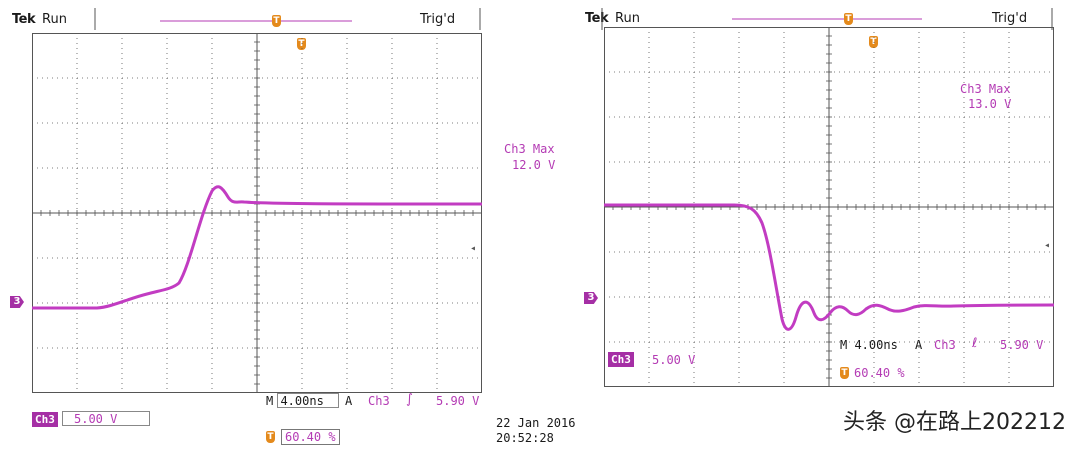 This screenshot has width=1080, height=452. I want to click on date-readout: 22 Jan 2016, so click(536, 423).